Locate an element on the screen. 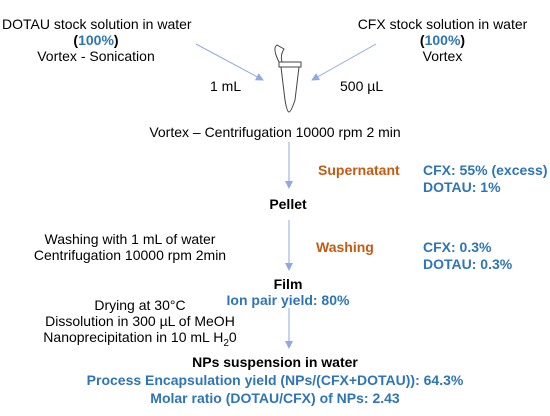  eppendorf-tube-icon is located at coordinates (288, 78).